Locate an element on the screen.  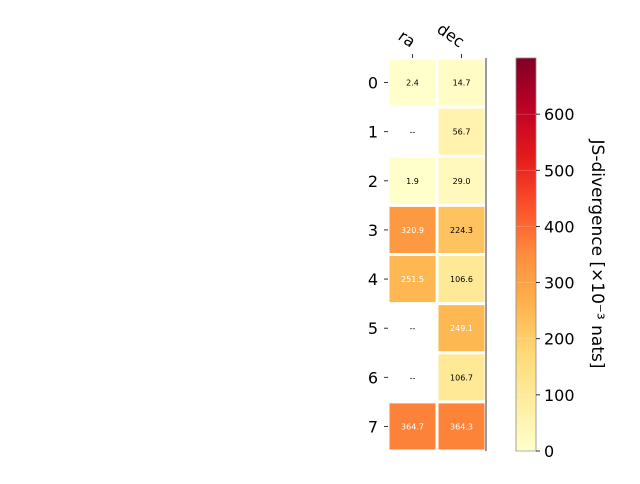
colorbar-tick-label: 500 is located at coordinates (559, 170).